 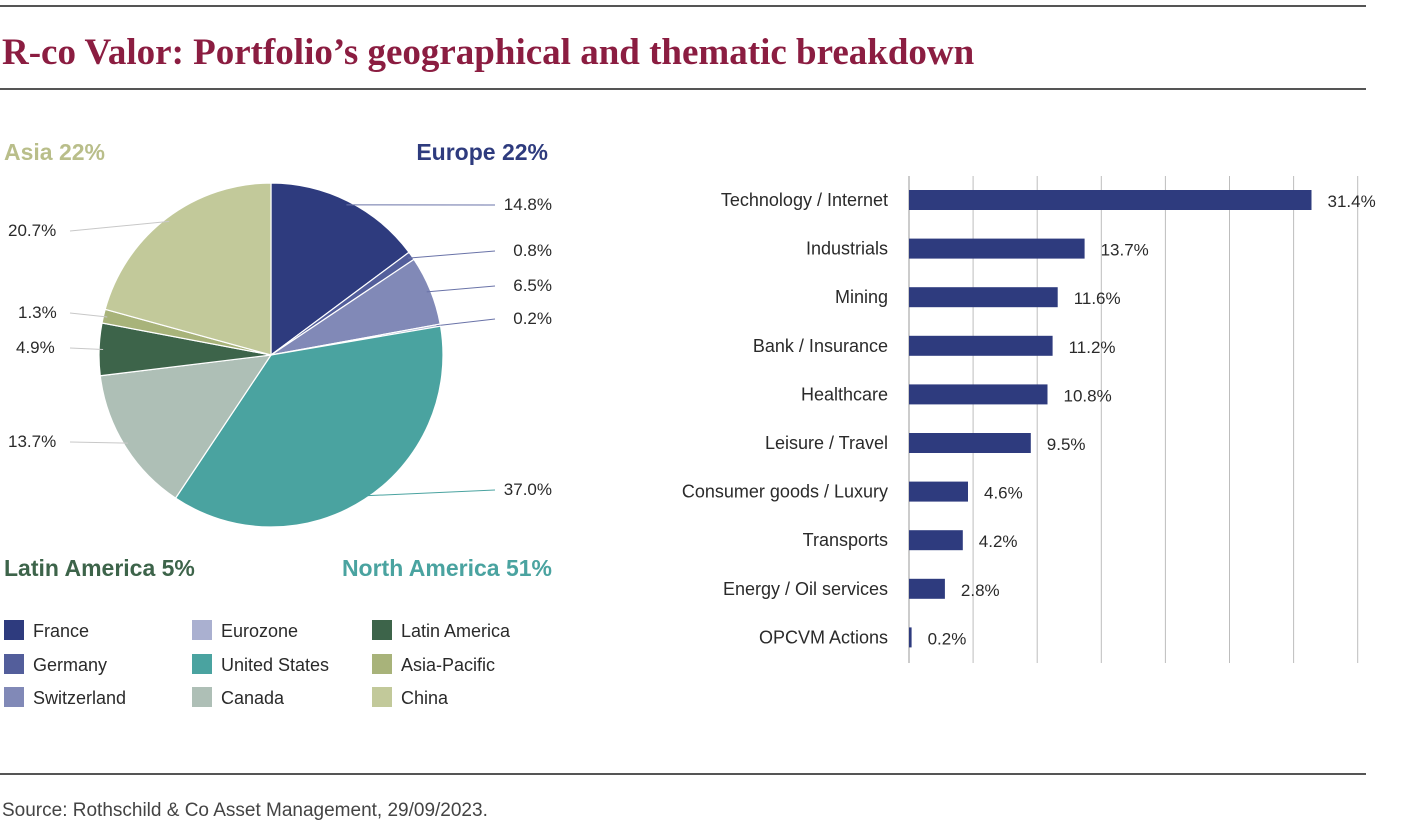 I want to click on pie-leader-line-eurozone, so click(x=466, y=322).